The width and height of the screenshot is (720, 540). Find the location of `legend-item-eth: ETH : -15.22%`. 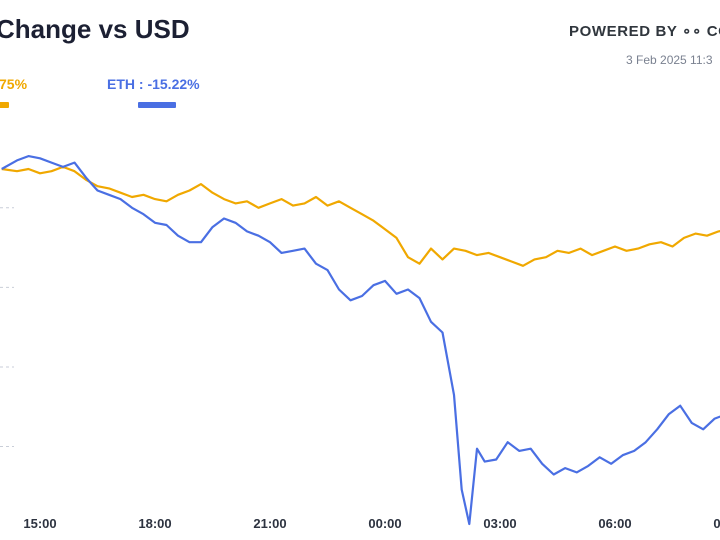

legend-item-eth: ETH : -15.22% is located at coordinates (153, 92).